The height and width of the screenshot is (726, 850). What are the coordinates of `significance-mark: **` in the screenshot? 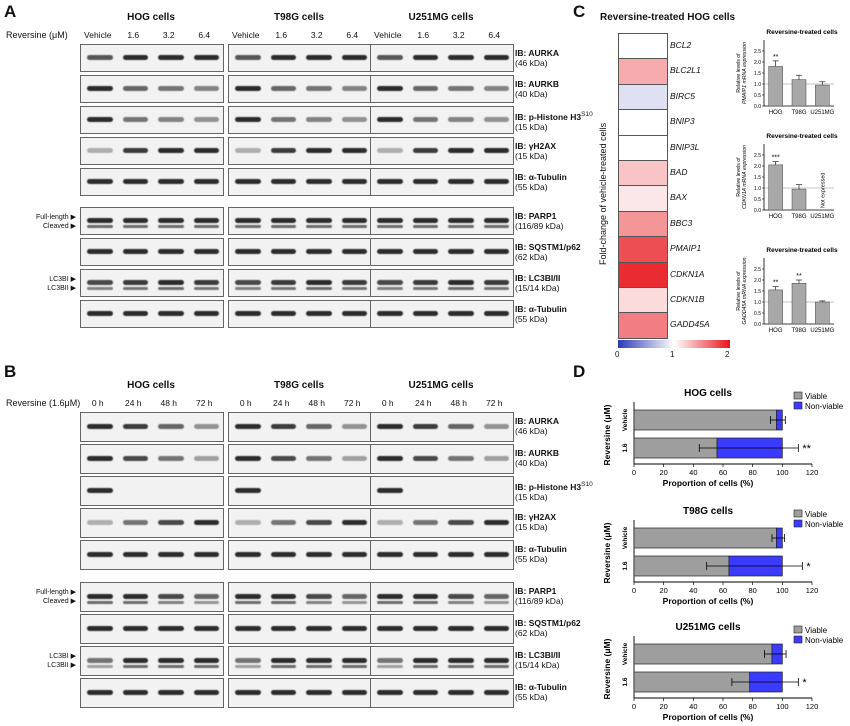 It's located at (776, 57).